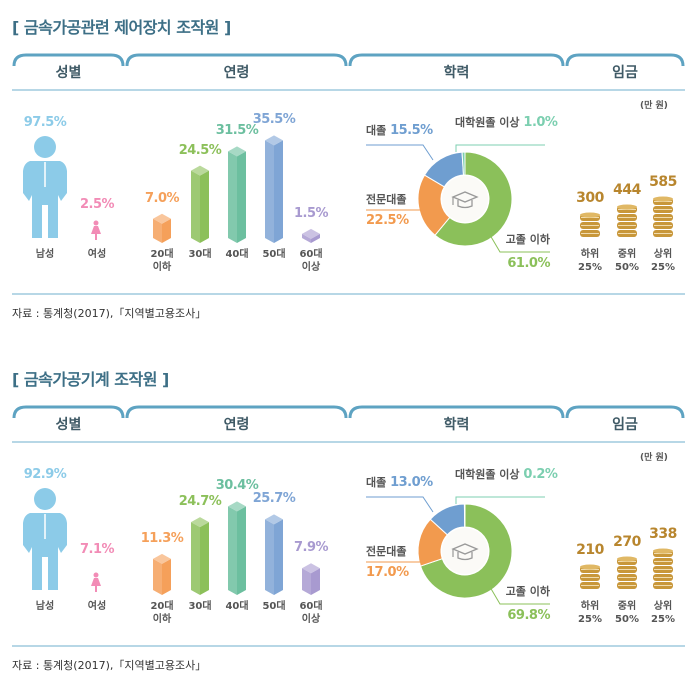 The image size is (693, 685). What do you see at coordinates (97, 204) in the screenshot?
I see `female-percent: 2.5%` at bounding box center [97, 204].